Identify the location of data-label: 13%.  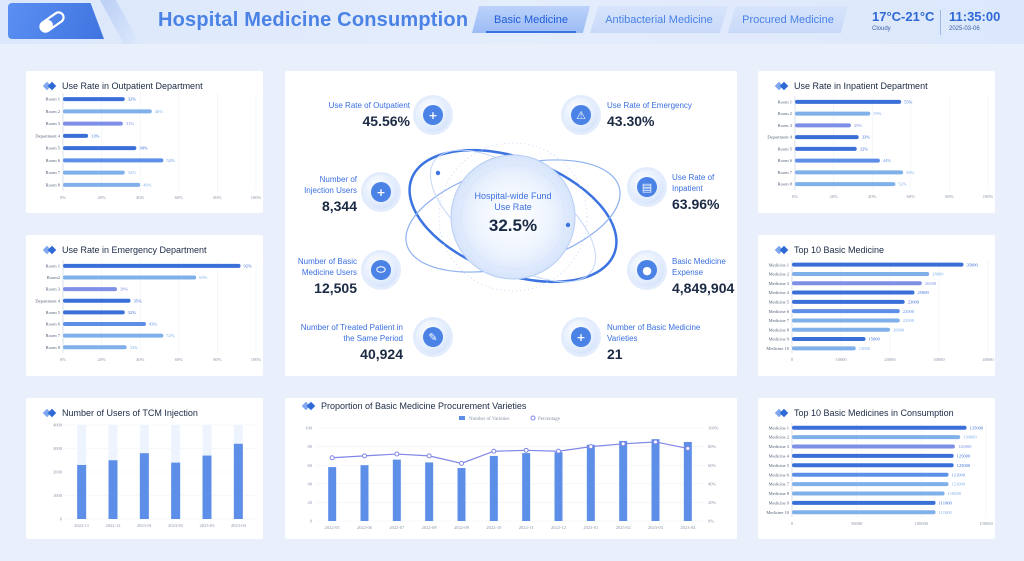
(95, 135).